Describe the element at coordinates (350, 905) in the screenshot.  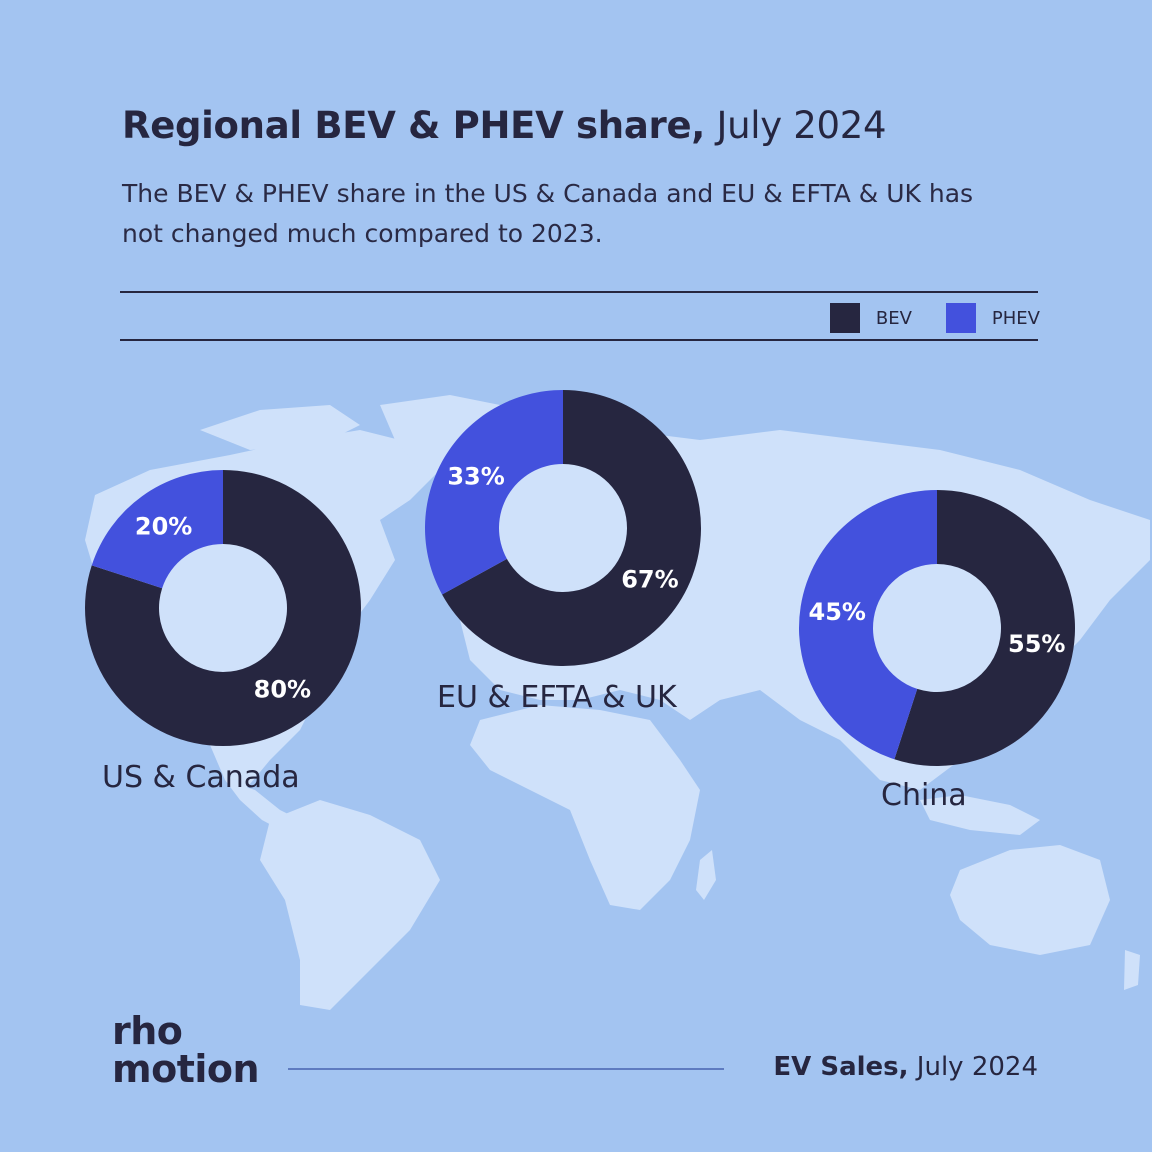
I see `map-south-america` at that location.